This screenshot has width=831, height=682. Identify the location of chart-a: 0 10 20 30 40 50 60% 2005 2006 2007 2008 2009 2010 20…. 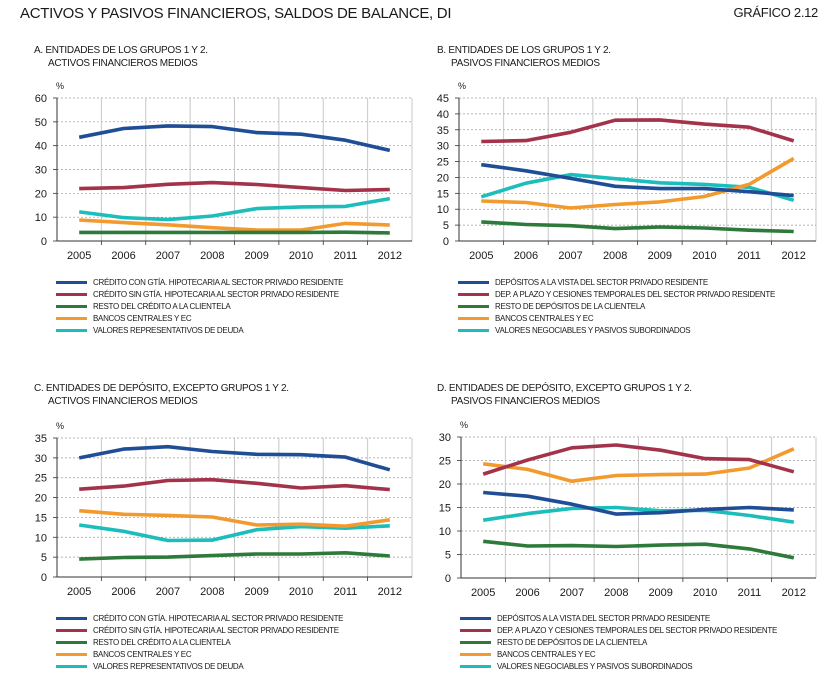
(224, 171).